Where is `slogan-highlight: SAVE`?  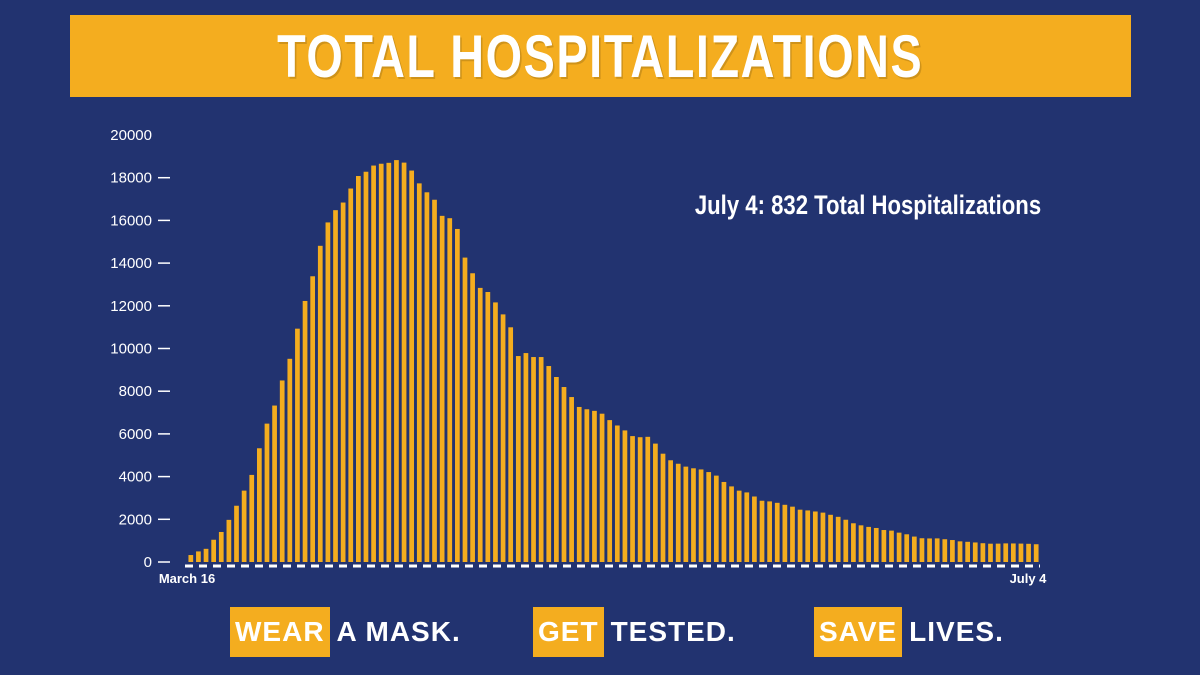 slogan-highlight: SAVE is located at coordinates (858, 632).